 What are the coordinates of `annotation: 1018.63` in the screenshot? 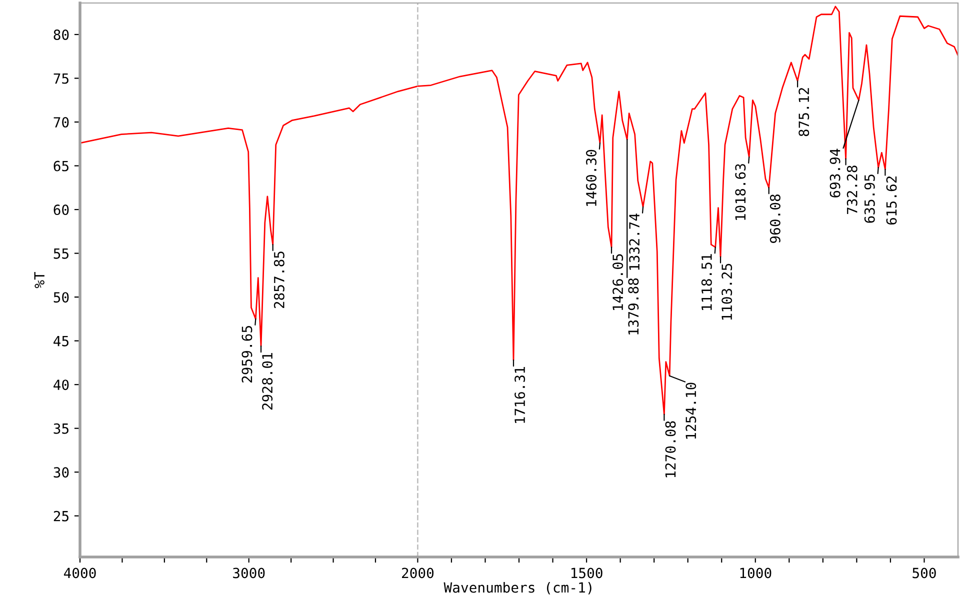 It's located at (740, 192).